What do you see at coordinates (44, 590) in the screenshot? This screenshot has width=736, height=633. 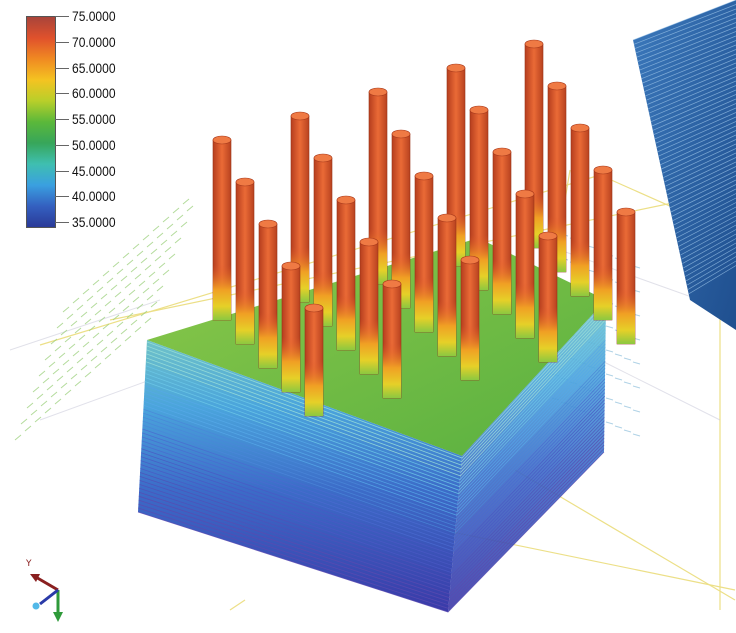 I see `axes-triad: Y` at bounding box center [44, 590].